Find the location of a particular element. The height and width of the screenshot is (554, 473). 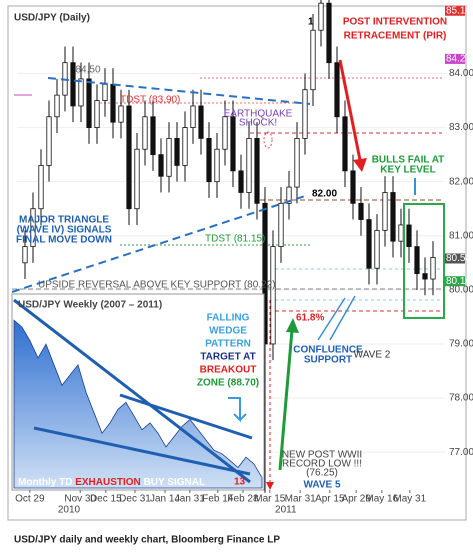

annotation-part: EXHAUSTION is located at coordinates (108, 482).